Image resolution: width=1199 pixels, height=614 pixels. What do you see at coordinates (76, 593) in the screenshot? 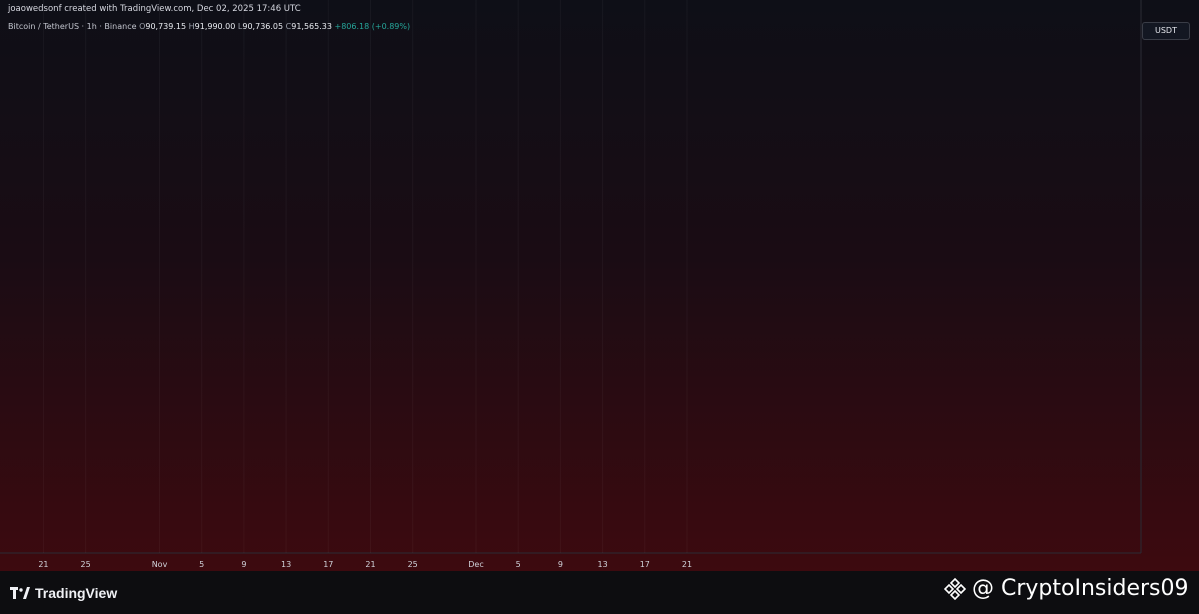
I see `tradingview-brand: TradingView` at bounding box center [76, 593].